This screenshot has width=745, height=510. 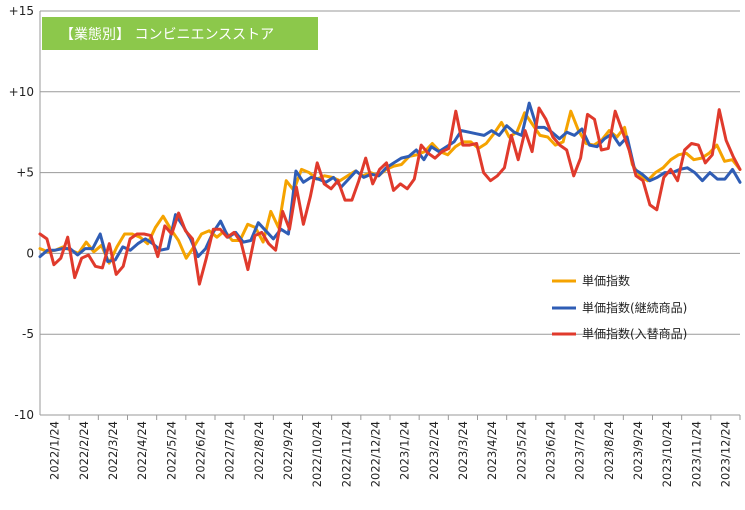 I want to click on title-box, so click(x=180, y=33).